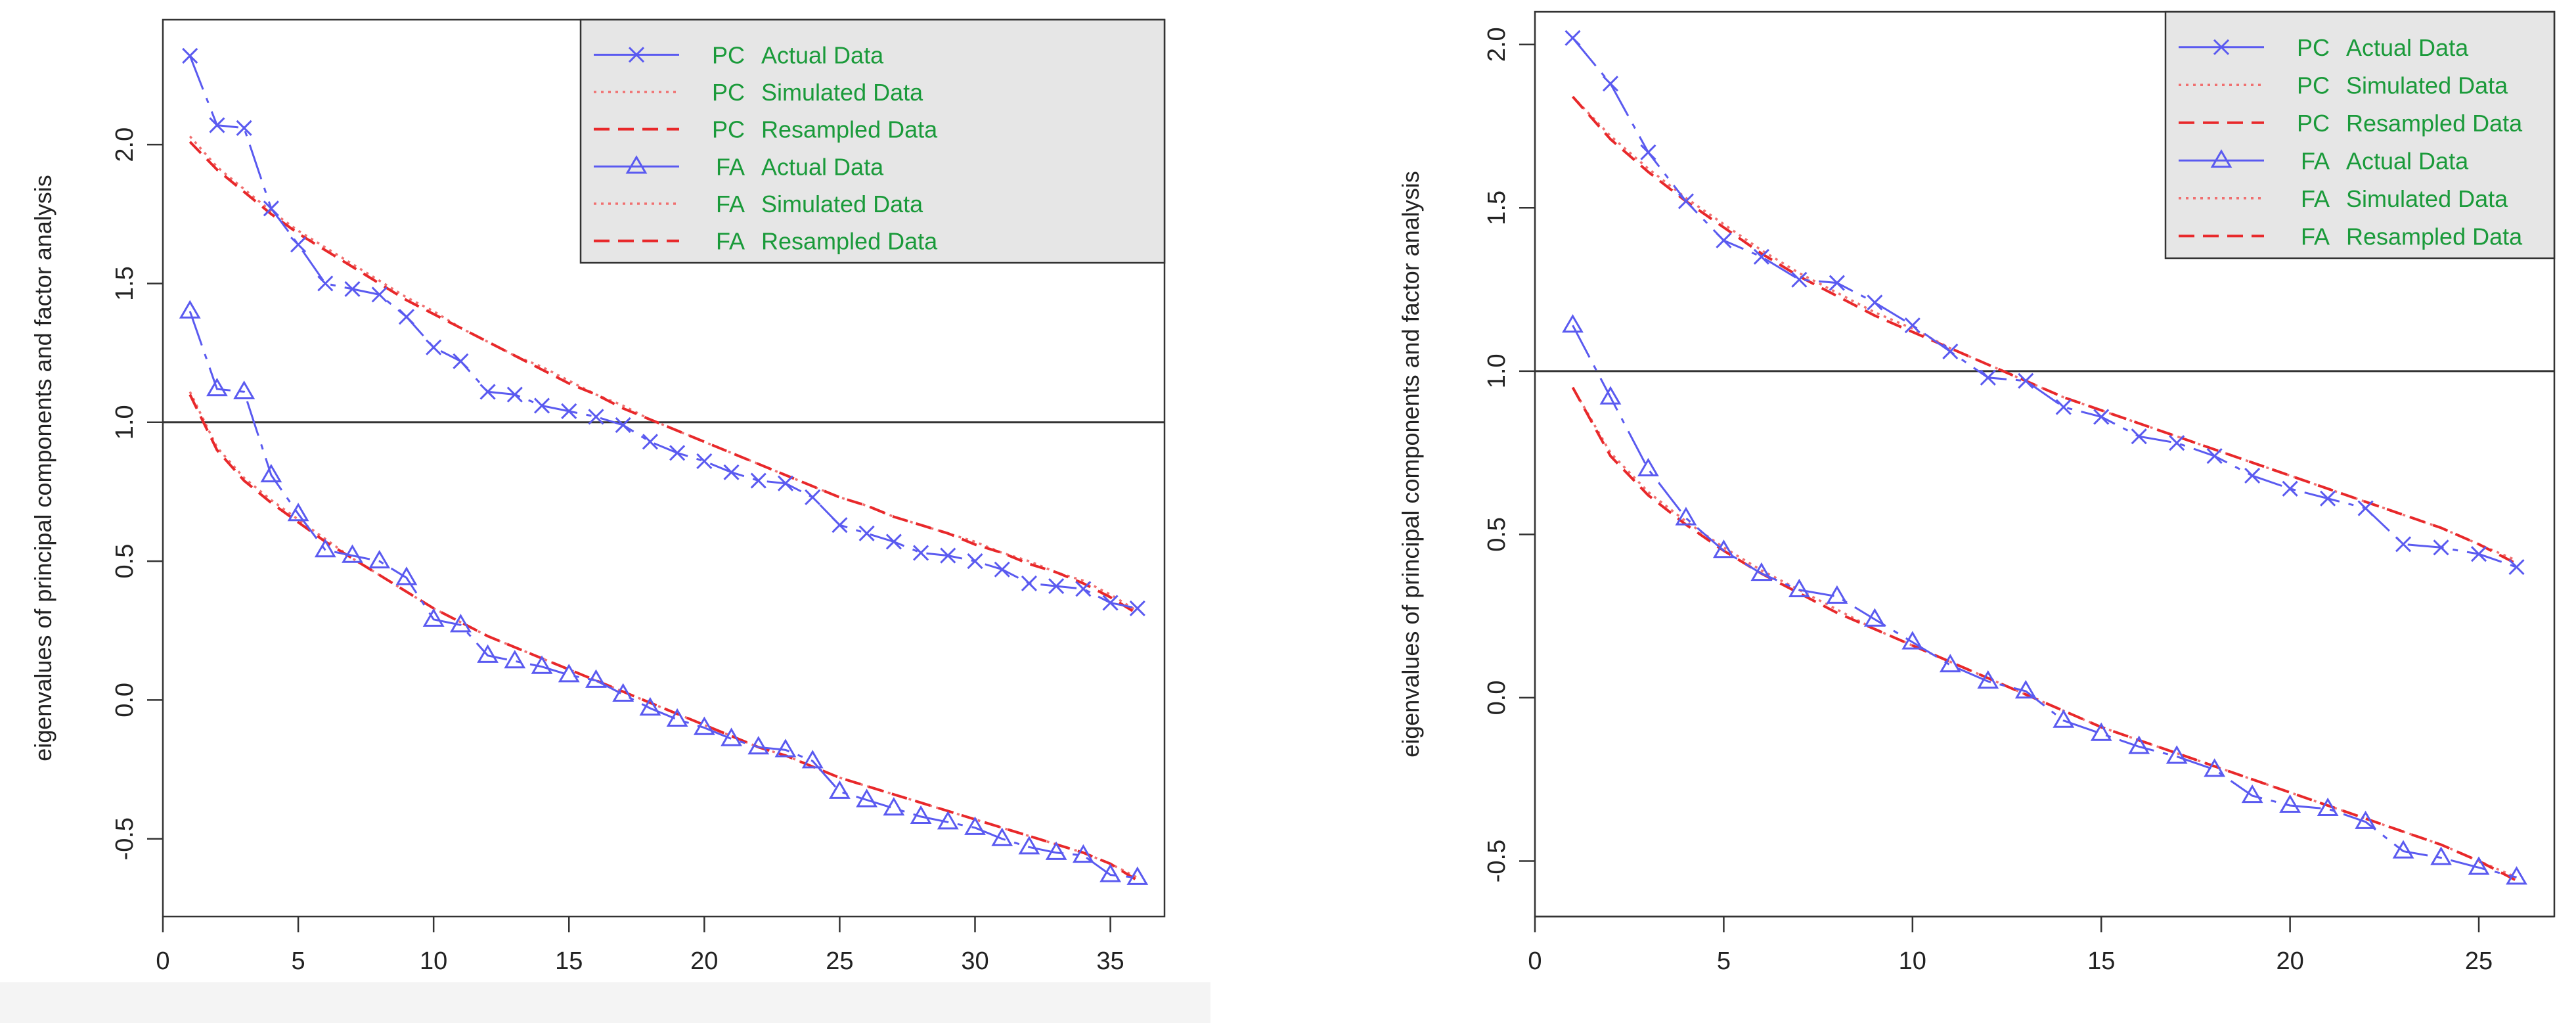 The width and height of the screenshot is (2576, 1023). Describe the element at coordinates (1497, 698) in the screenshot. I see `y-tick-label: 0.0` at that location.